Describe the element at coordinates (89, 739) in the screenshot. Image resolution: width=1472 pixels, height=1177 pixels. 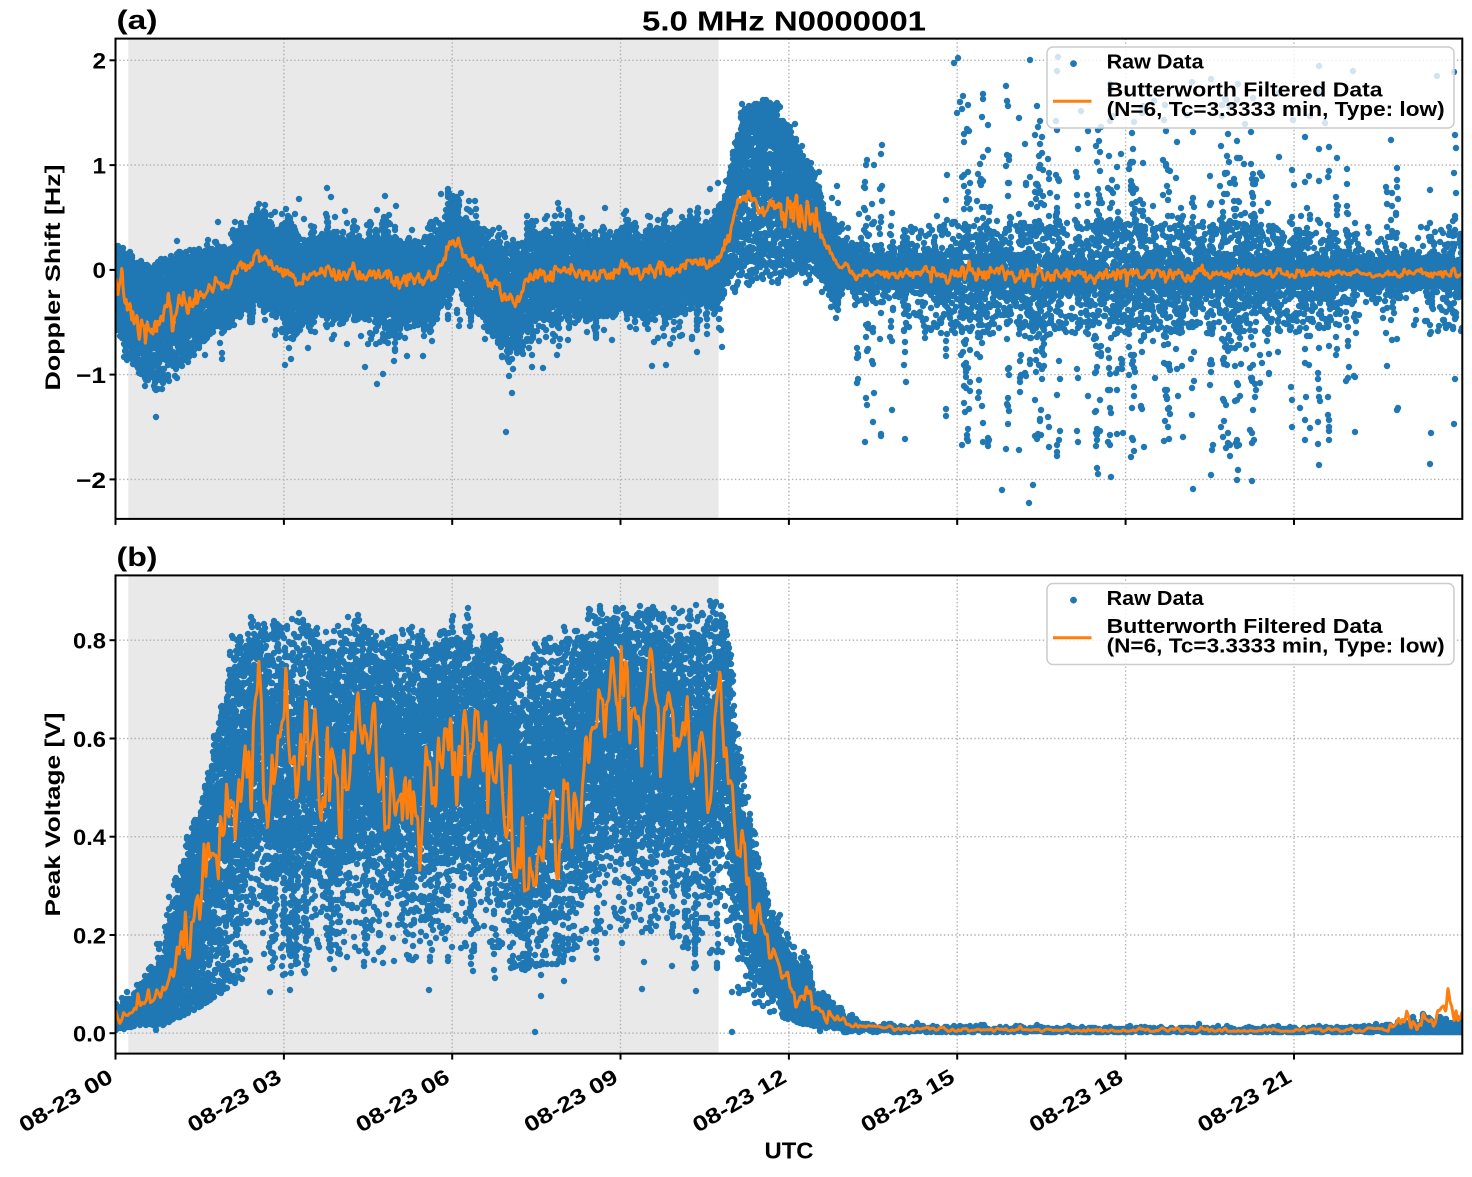
I see `svg-text: 0.6` at that location.